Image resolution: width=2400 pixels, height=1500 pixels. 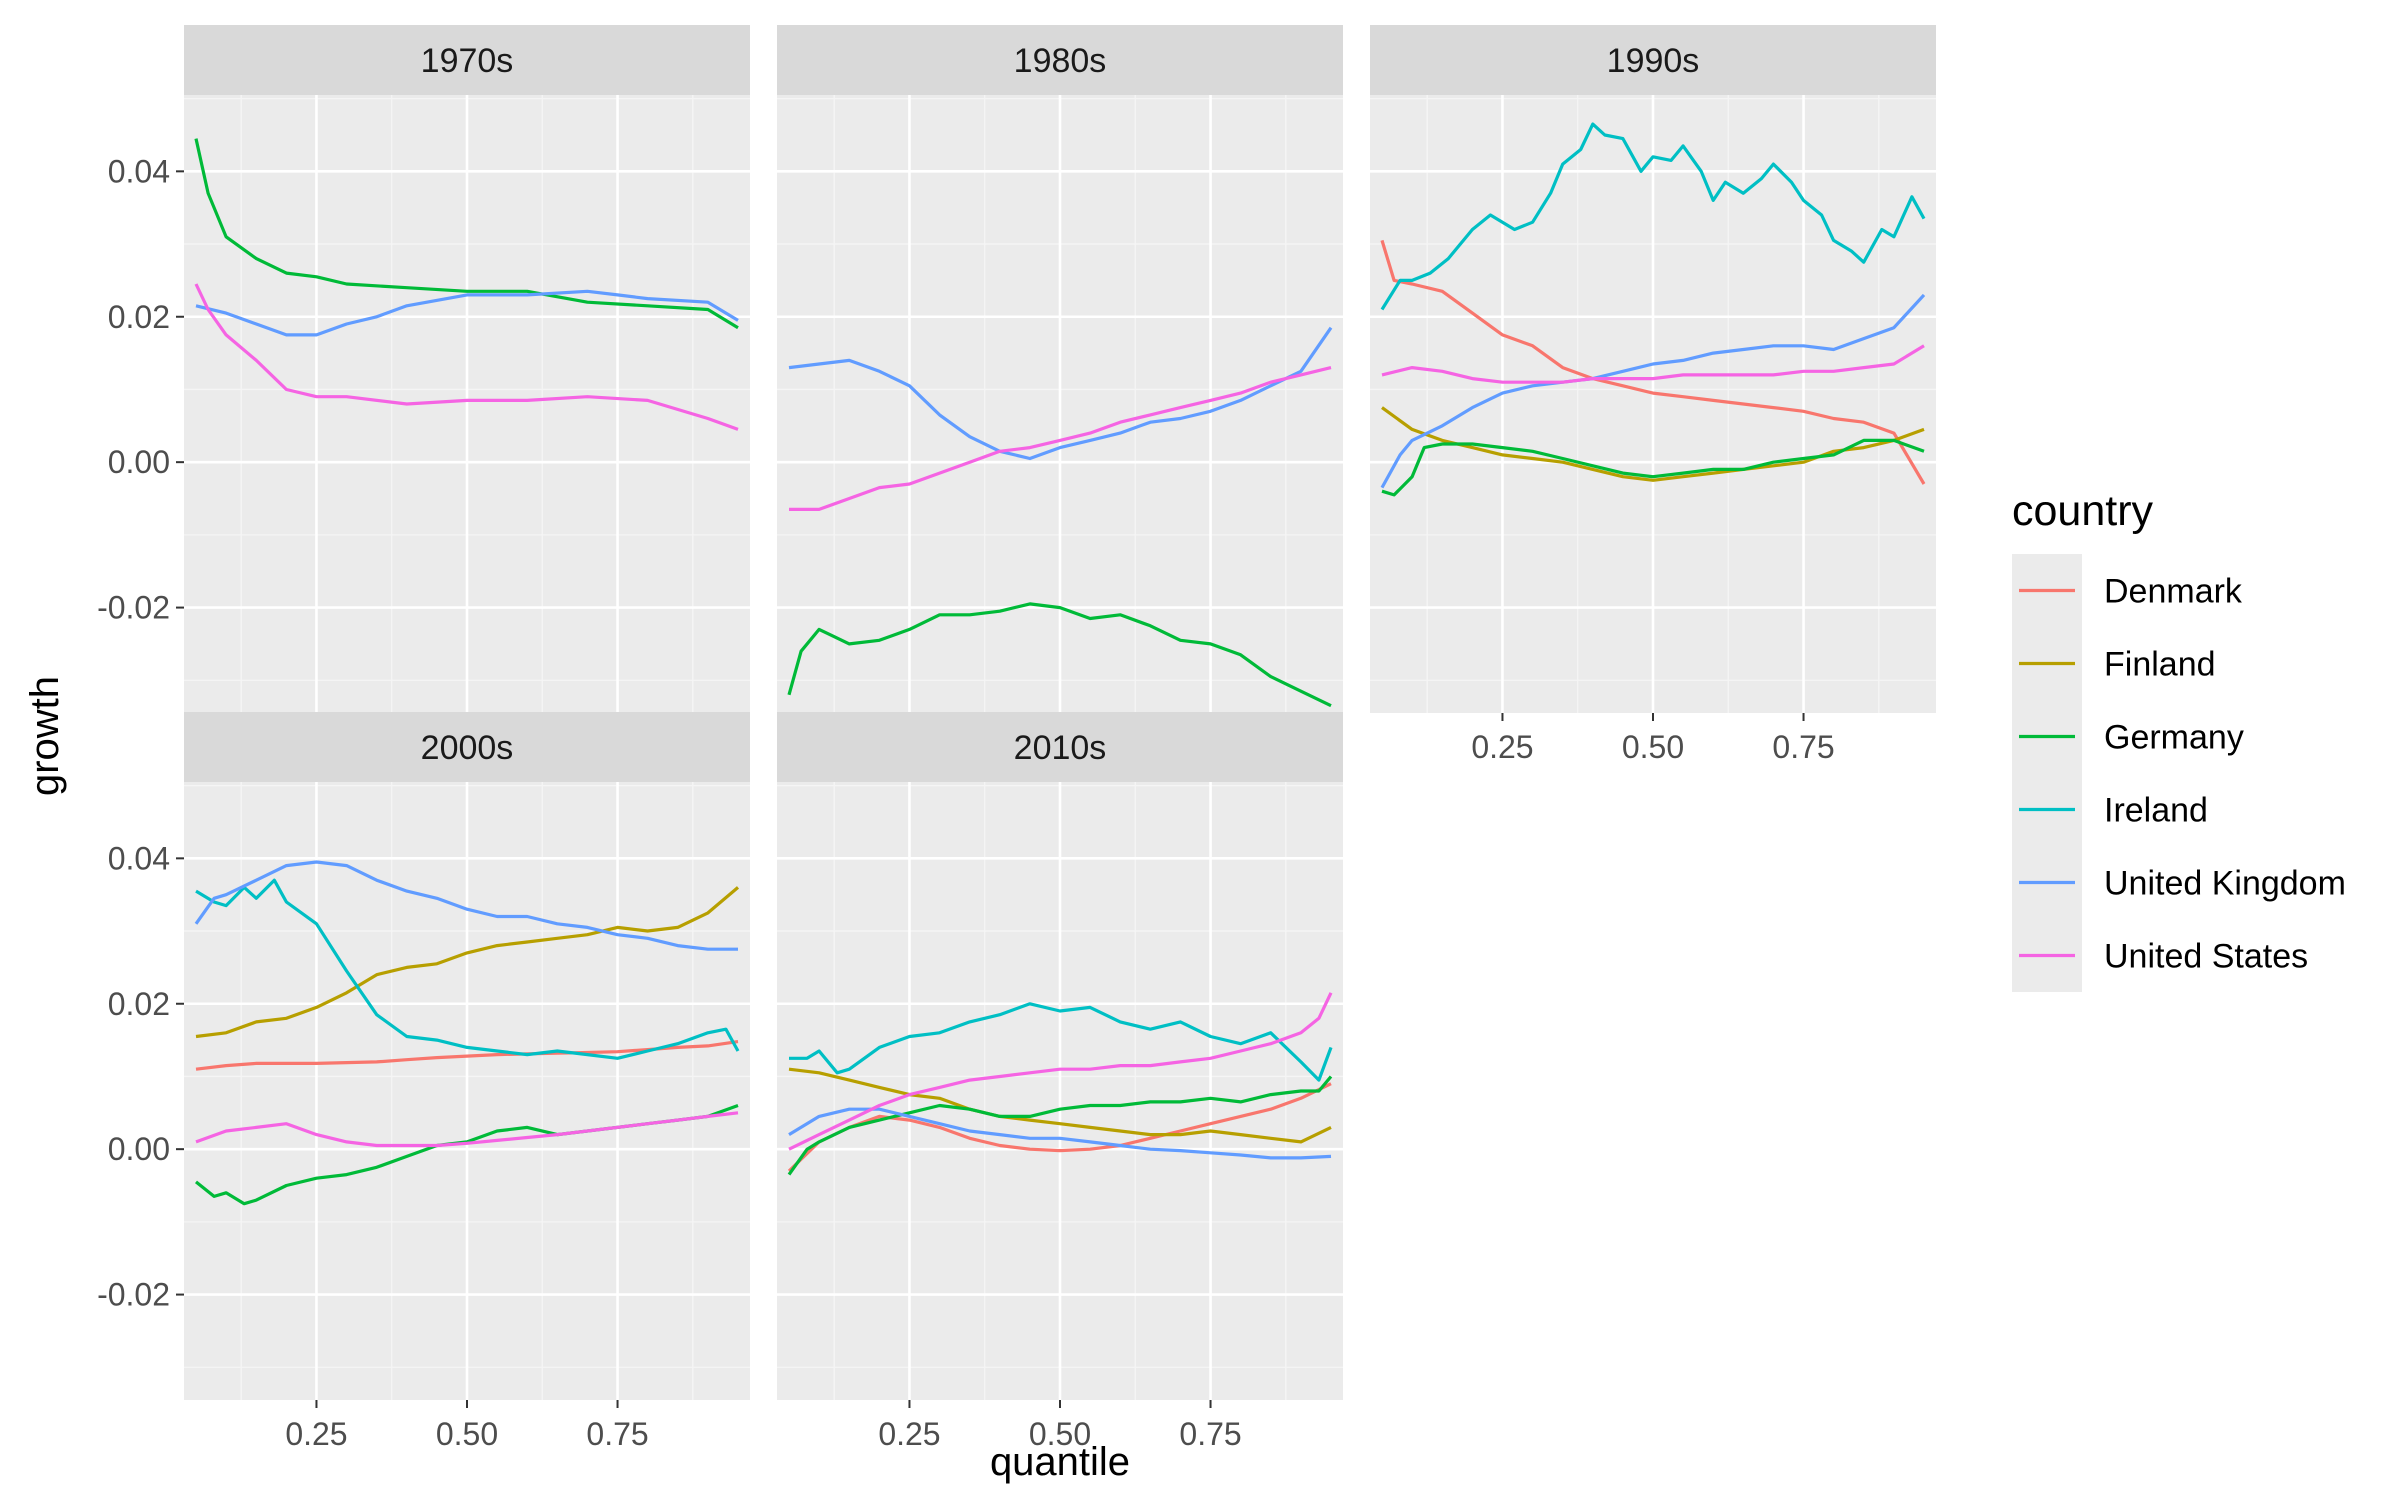 I want to click on facet-panel-2010s: 2010s 0.25 0.50 0.75, so click(x=1060, y=1082).